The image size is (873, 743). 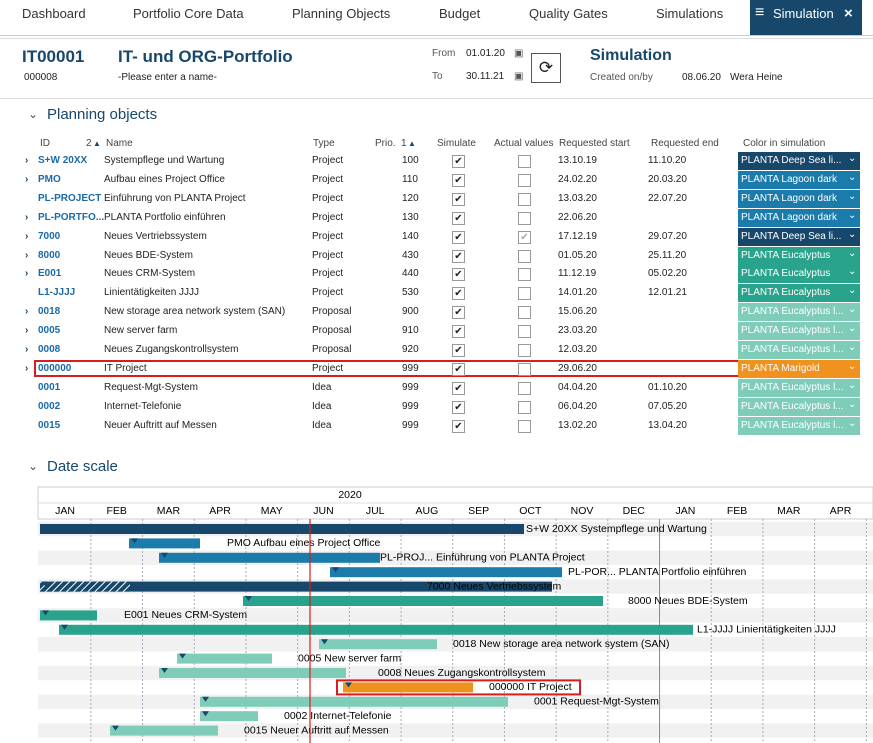 I want to click on row-name: Neues BDE-System, so click(x=148, y=256).